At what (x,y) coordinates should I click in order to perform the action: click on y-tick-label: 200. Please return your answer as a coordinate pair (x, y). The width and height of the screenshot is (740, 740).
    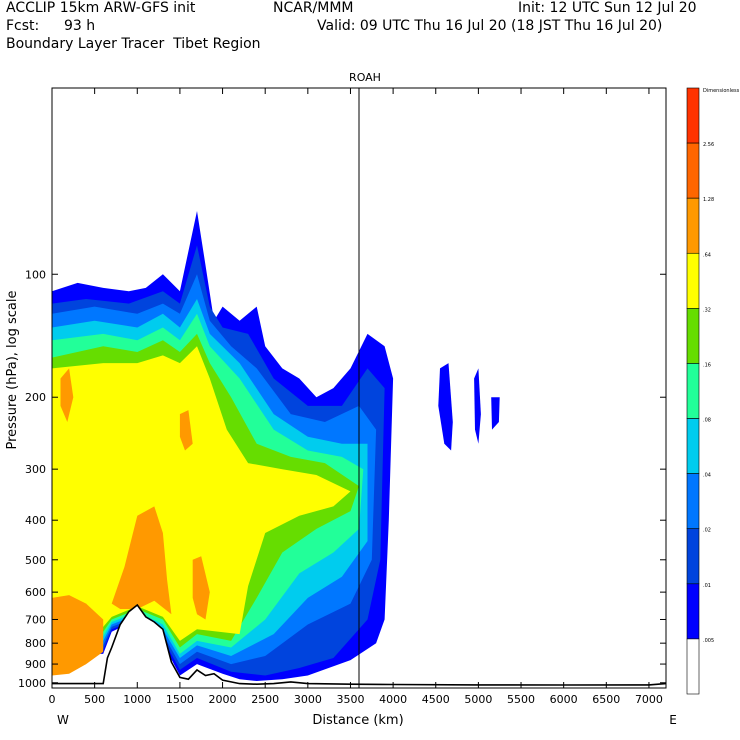
    Looking at the image, I should click on (35, 397).